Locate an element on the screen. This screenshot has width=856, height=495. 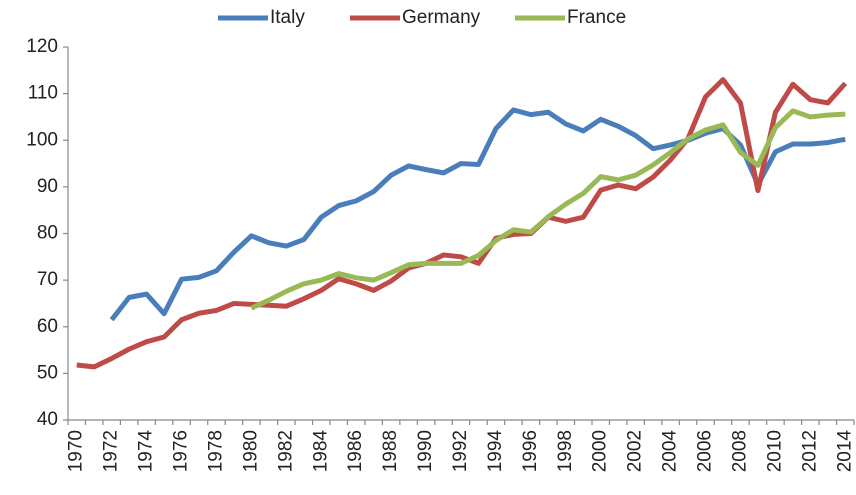
x-tick-label: 1984 is located at coordinates (320, 451).